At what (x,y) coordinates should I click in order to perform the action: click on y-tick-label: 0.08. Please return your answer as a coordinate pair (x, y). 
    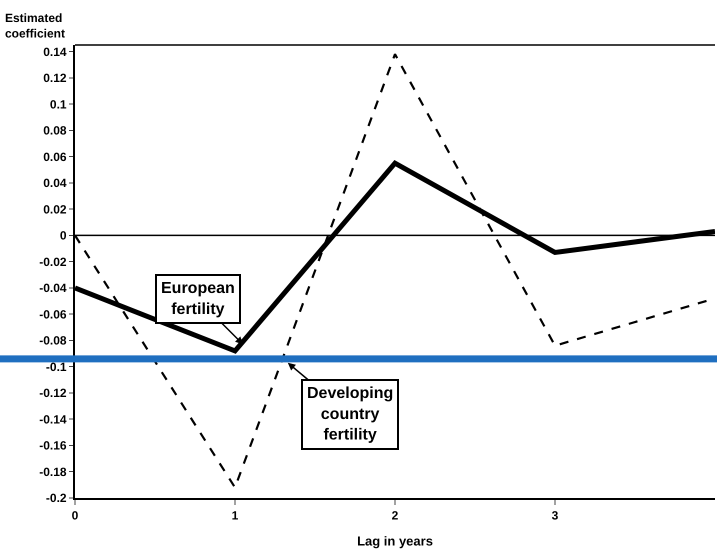
    Looking at the image, I should click on (55, 131).